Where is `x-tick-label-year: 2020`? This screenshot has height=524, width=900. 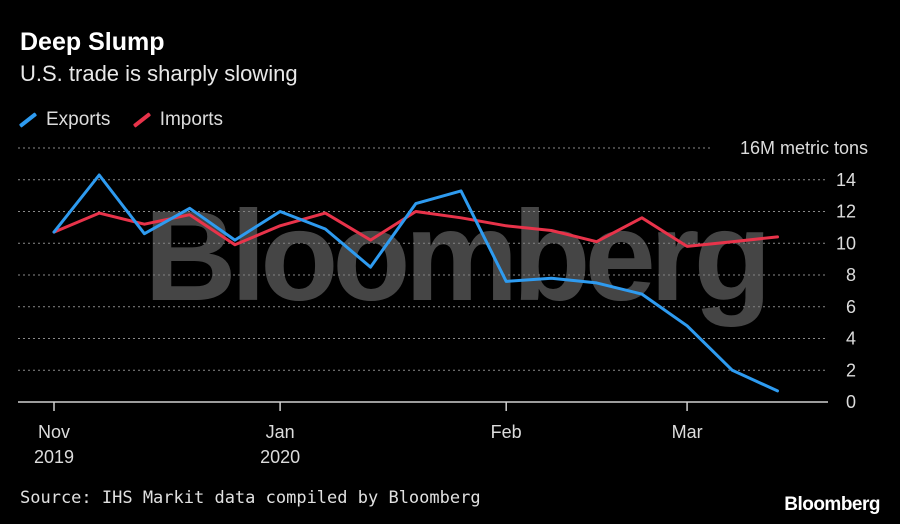
x-tick-label-year: 2020 is located at coordinates (280, 457).